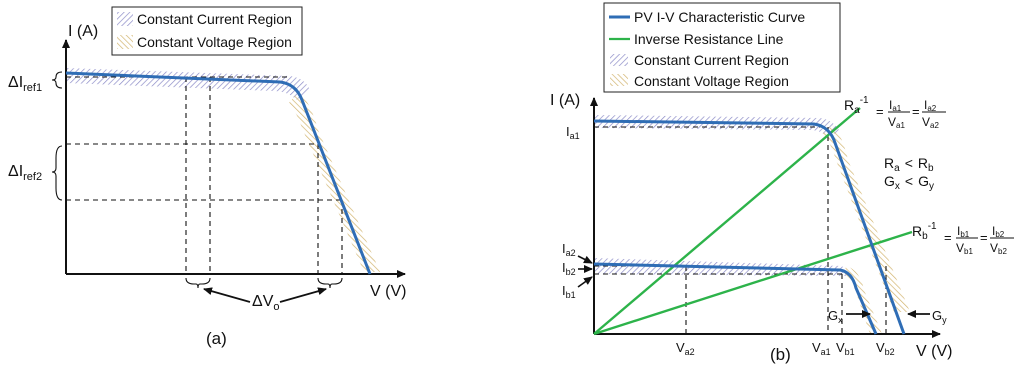 This screenshot has width=1020, height=369. What do you see at coordinates (735, 298) in the screenshot?
I see `iv-curve-b-lower` at bounding box center [735, 298].